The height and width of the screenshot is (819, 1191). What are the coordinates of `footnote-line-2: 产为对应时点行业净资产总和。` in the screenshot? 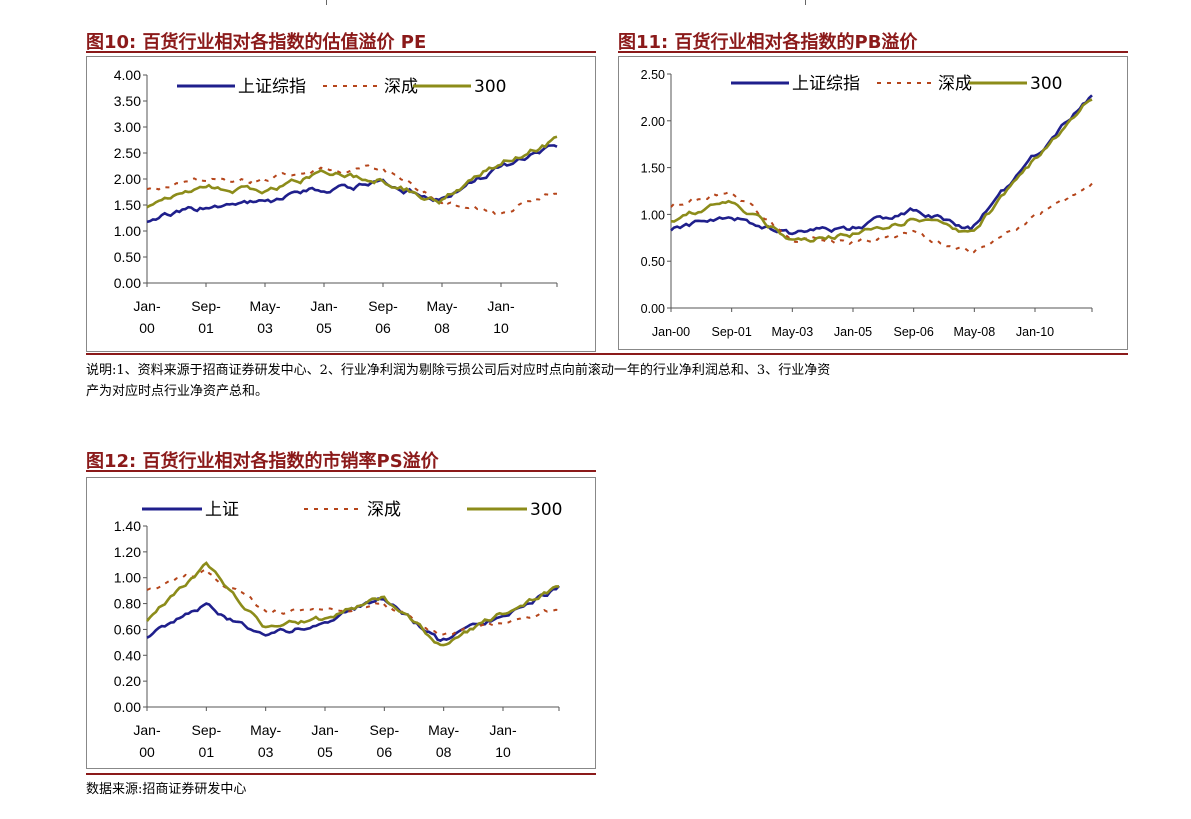 It's located at (177, 391).